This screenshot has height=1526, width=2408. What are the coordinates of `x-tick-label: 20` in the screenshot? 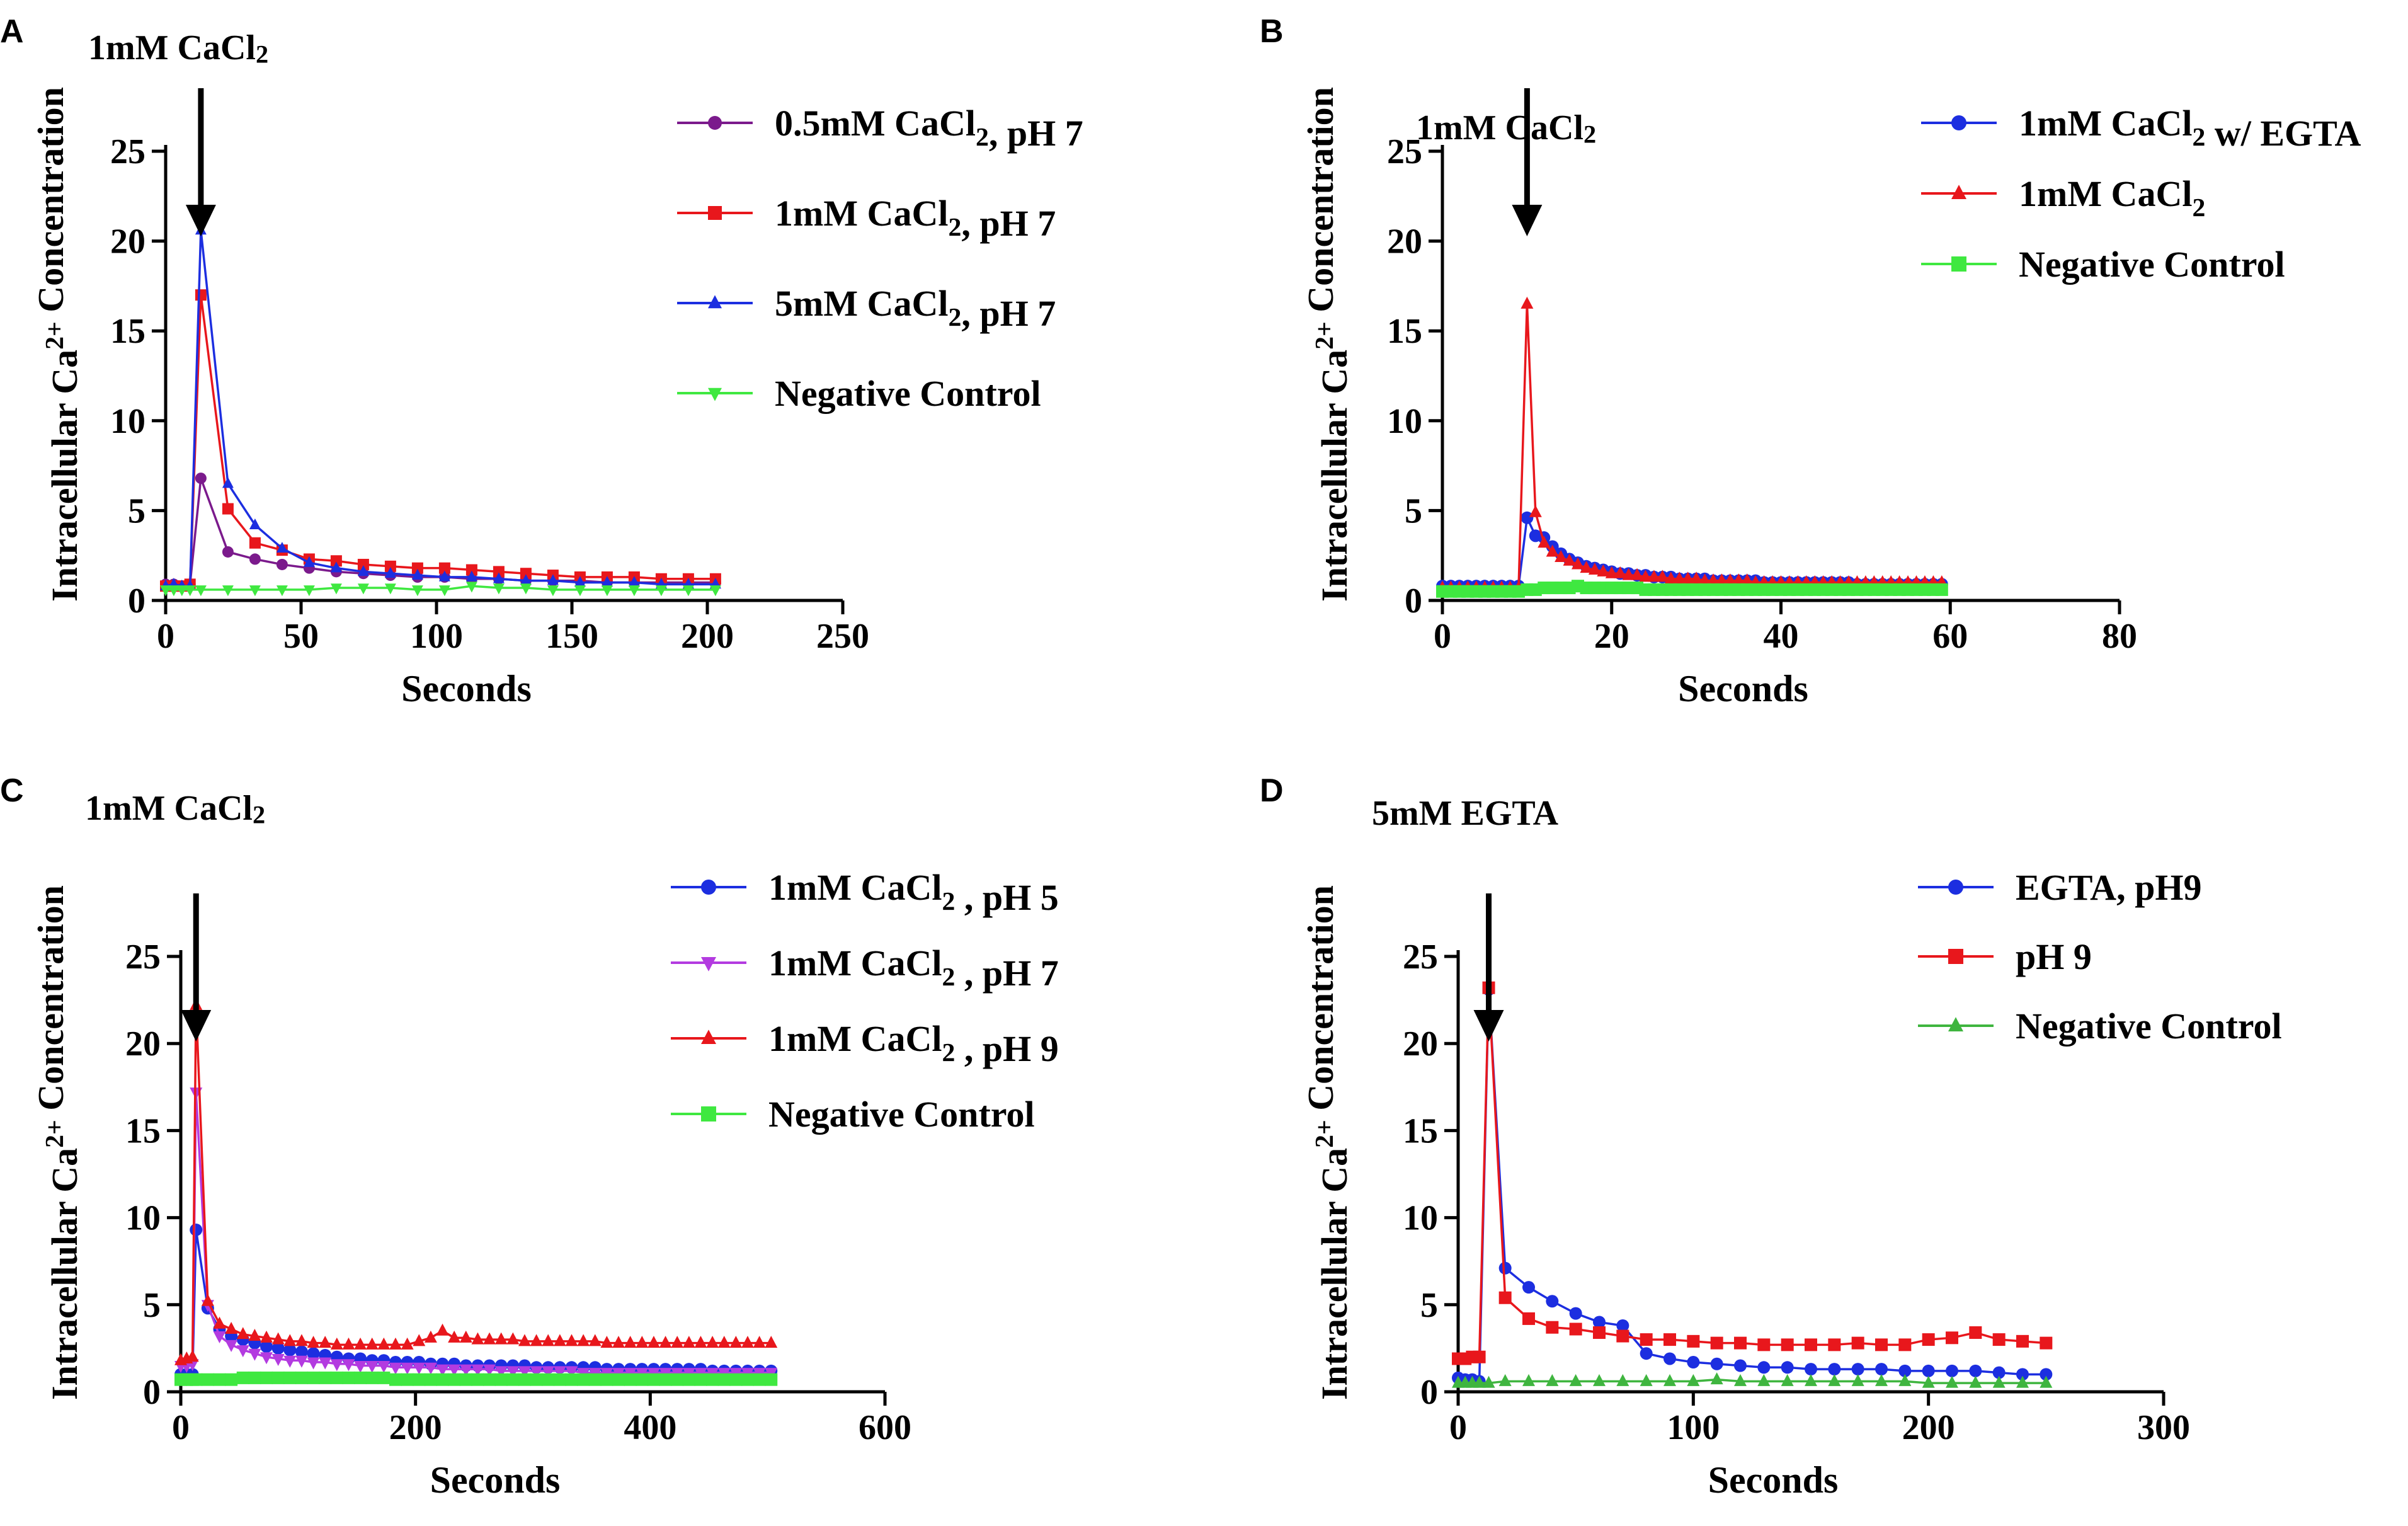 It's located at (1612, 636).